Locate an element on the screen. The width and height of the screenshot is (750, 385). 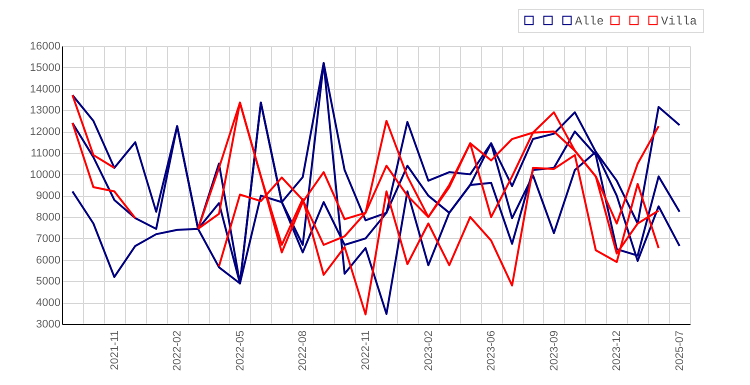
y-tick-label: 6000 is located at coordinates (48, 260).